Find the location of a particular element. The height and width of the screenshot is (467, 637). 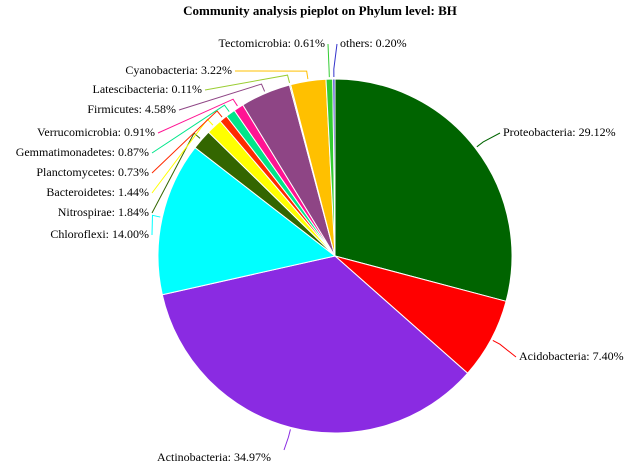

slice-label: Bacteroidetes: 1.44% is located at coordinates (97, 192).